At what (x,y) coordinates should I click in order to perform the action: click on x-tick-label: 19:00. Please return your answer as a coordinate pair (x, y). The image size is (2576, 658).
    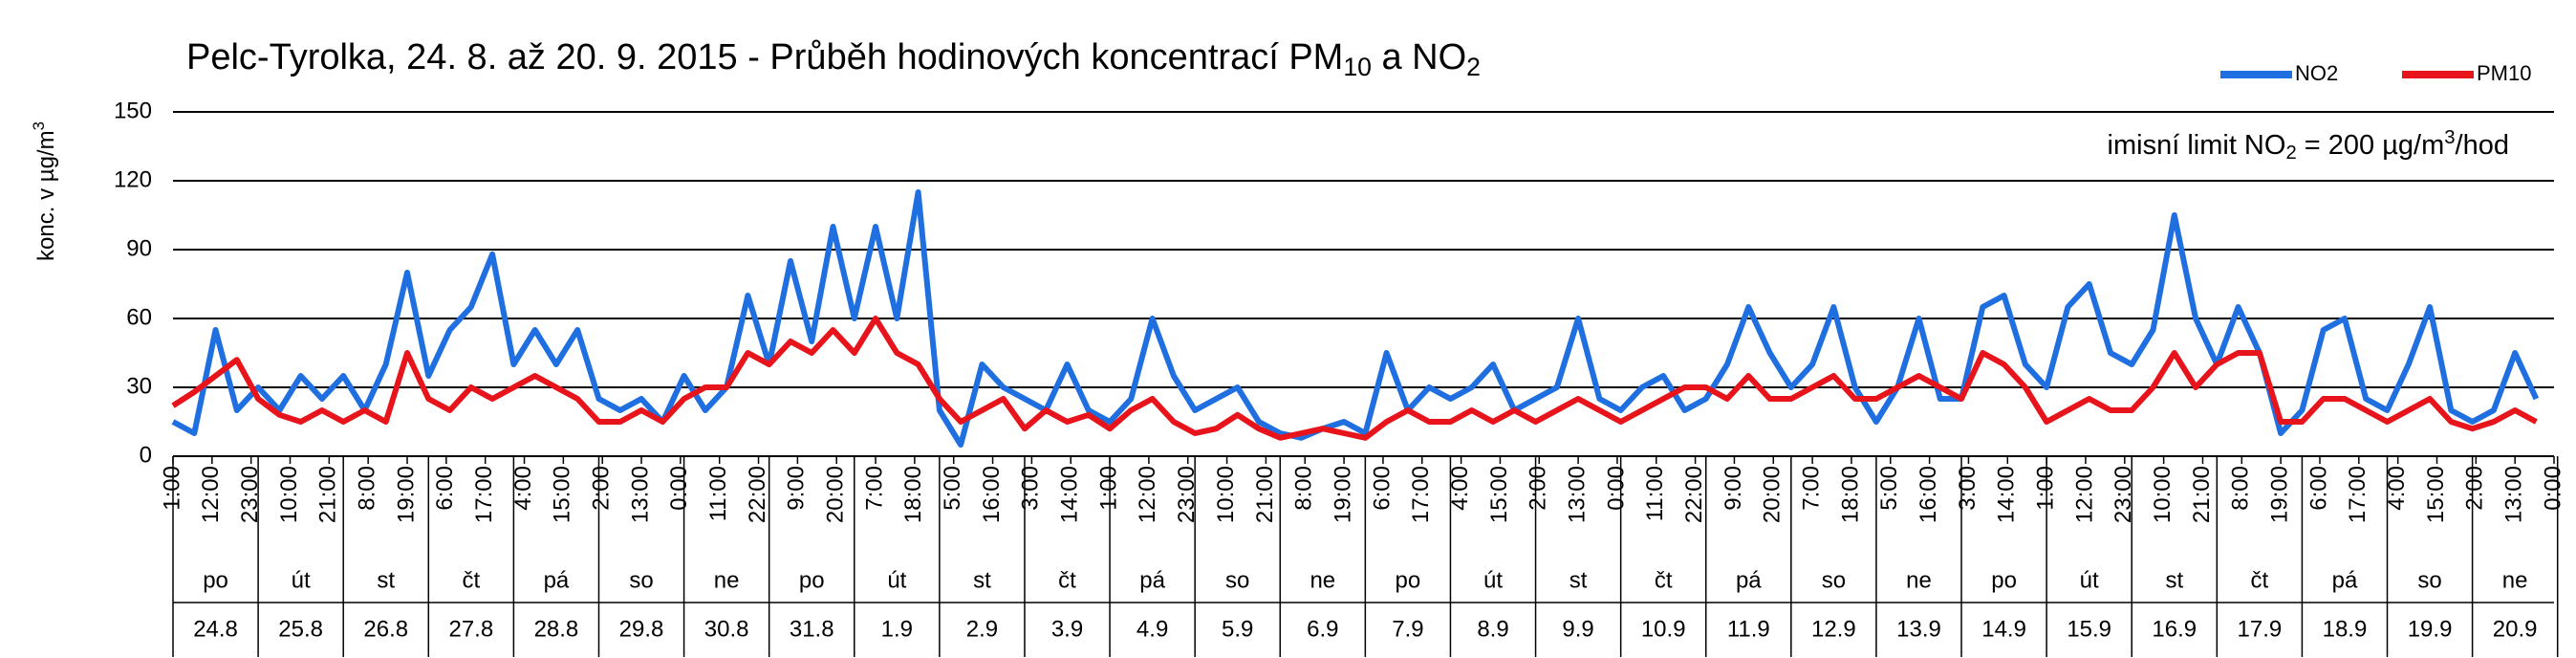
    Looking at the image, I should click on (406, 494).